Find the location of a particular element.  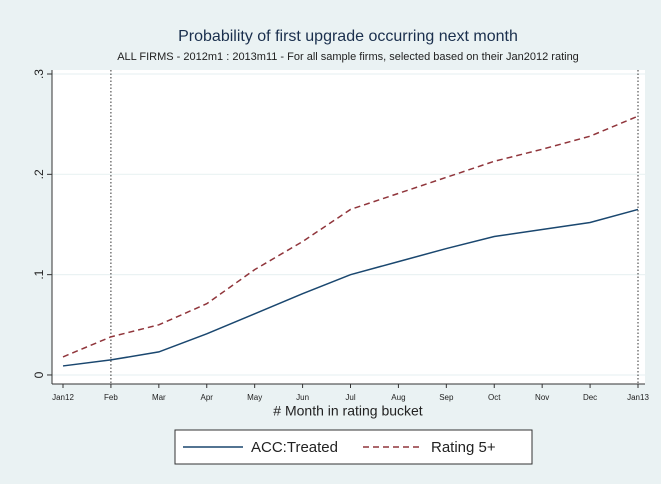

x-tick-label: Aug is located at coordinates (398, 397).